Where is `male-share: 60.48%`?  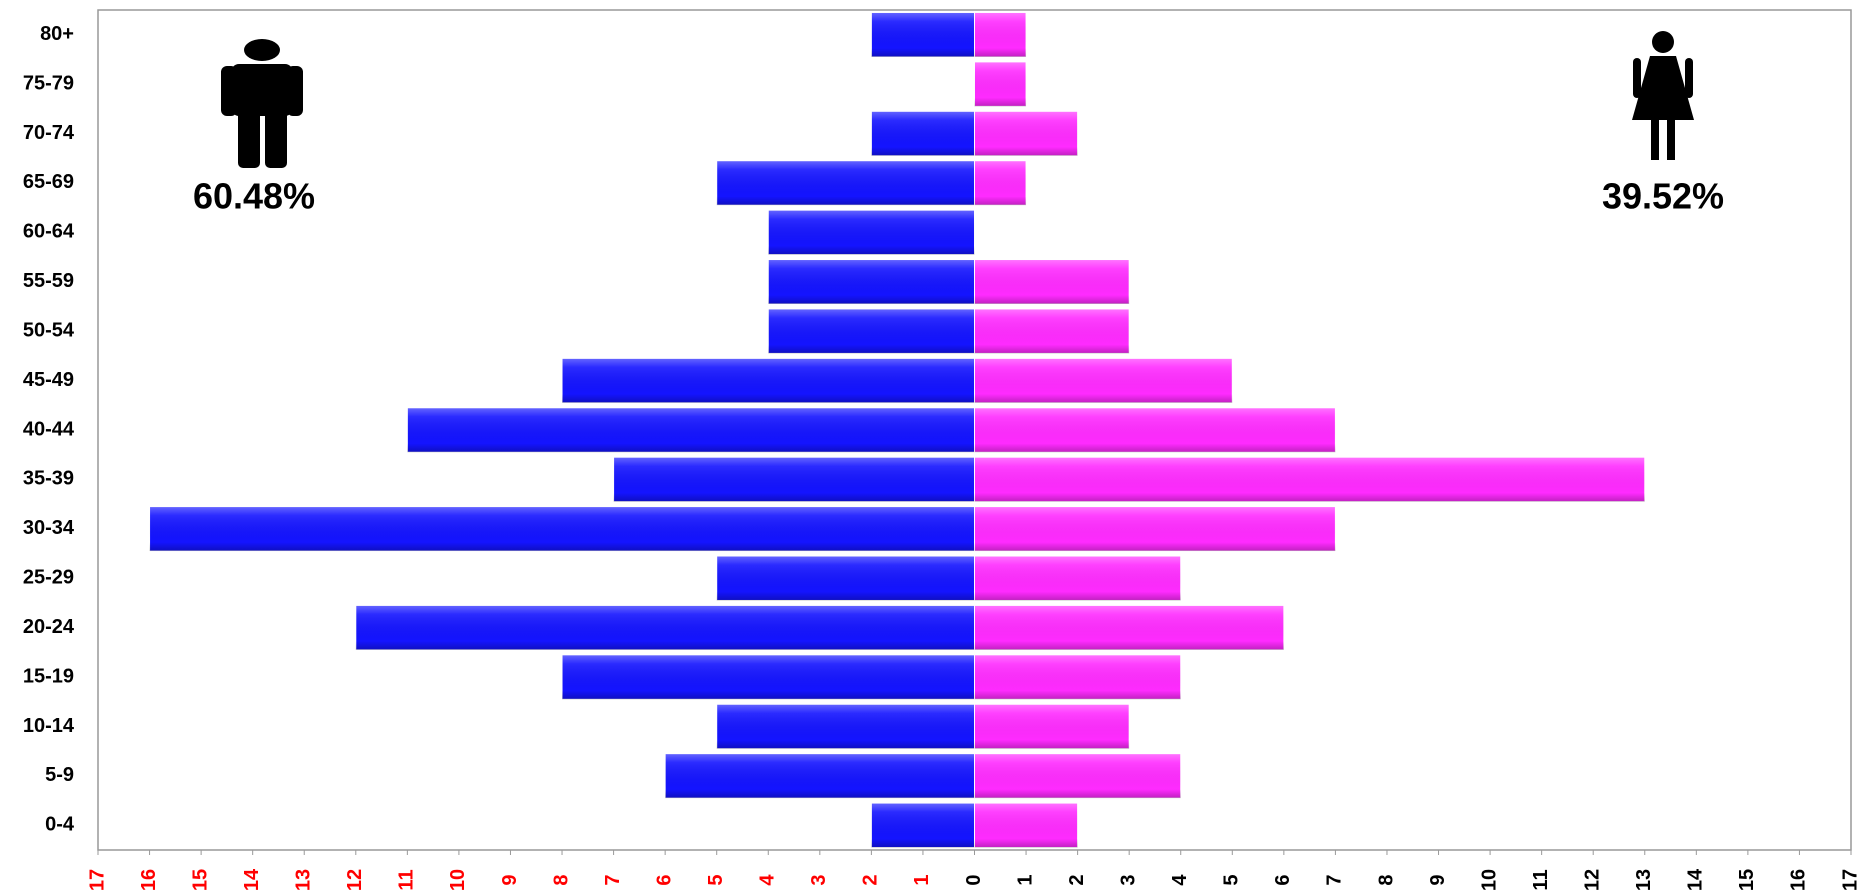 male-share: 60.48% is located at coordinates (254, 196).